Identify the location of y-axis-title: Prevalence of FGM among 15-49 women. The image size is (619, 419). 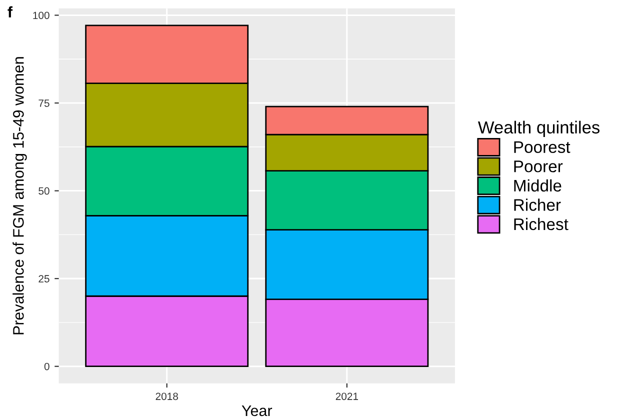
(19, 195).